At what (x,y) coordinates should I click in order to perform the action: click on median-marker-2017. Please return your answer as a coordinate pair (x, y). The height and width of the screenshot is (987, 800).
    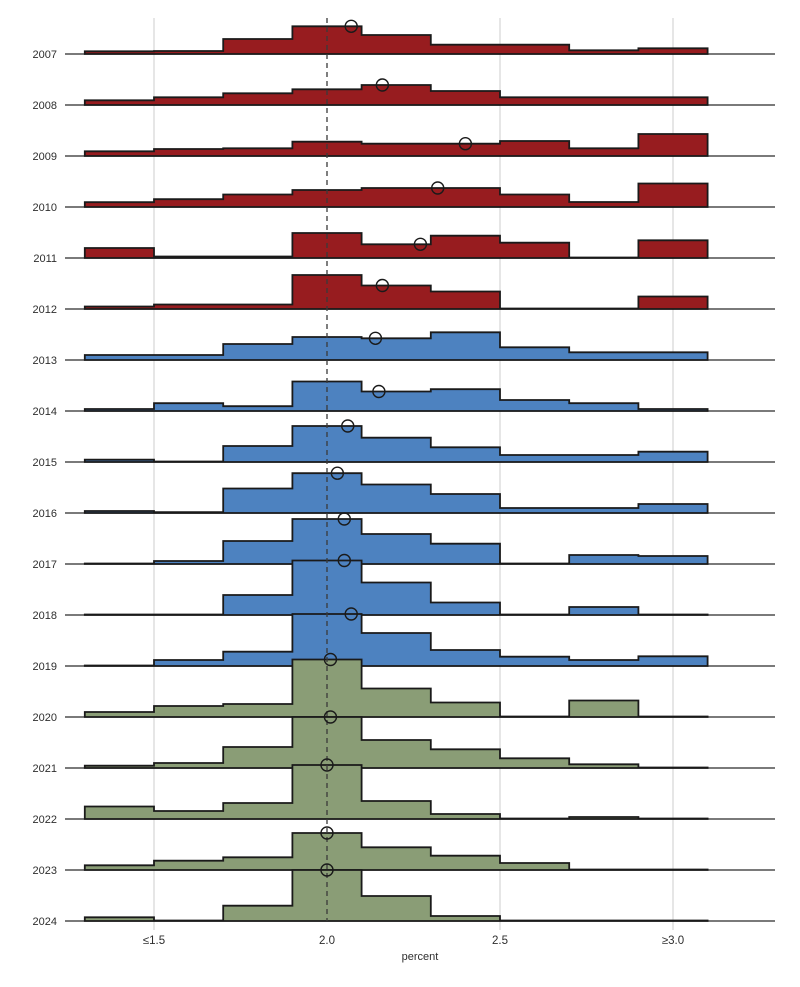
    Looking at the image, I should click on (344, 519).